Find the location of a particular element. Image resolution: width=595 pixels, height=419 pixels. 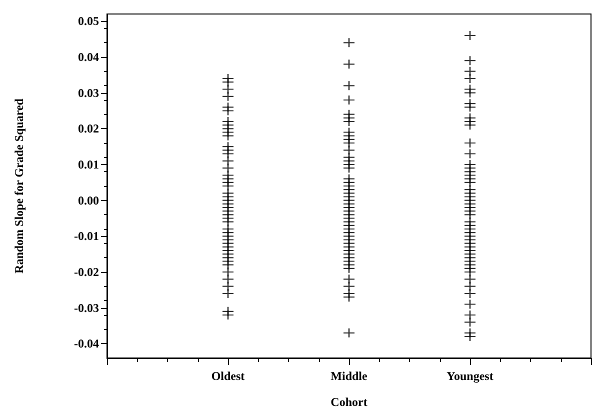

x-tick-label: Oldest is located at coordinates (228, 376).